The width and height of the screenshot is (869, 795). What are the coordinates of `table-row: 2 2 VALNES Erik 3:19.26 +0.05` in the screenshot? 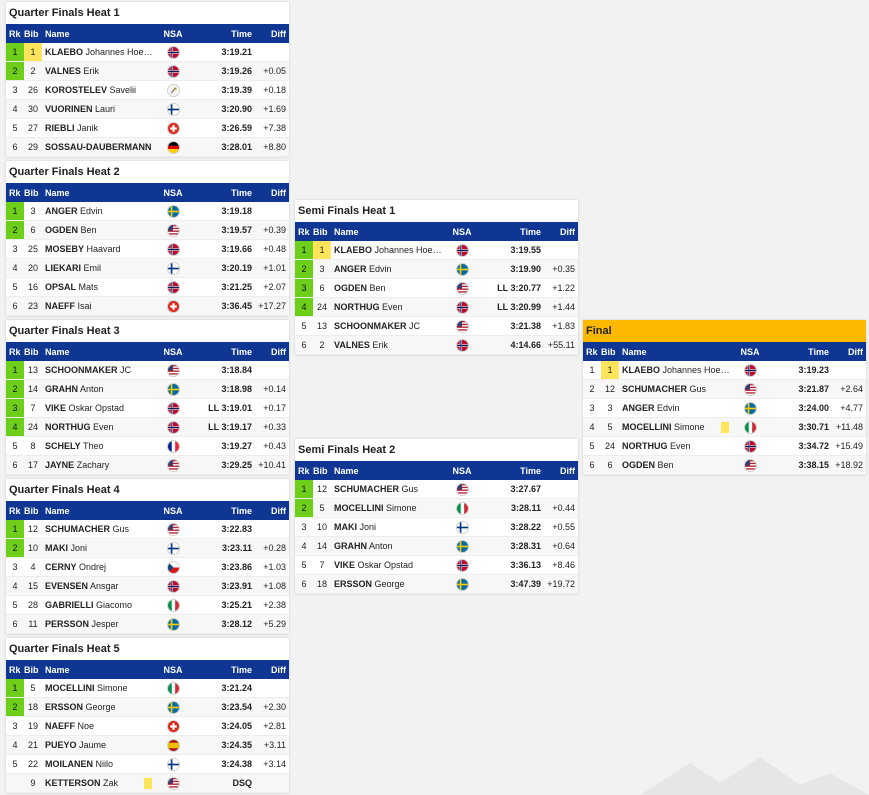 It's located at (147, 71).